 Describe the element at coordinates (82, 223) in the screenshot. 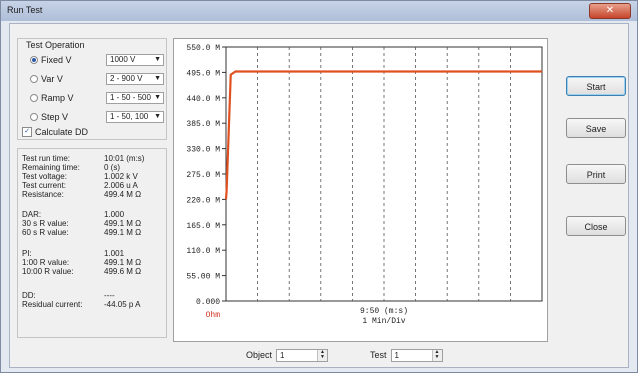

I see `dar-row: 30 s R value: 499.1 M Ω` at that location.